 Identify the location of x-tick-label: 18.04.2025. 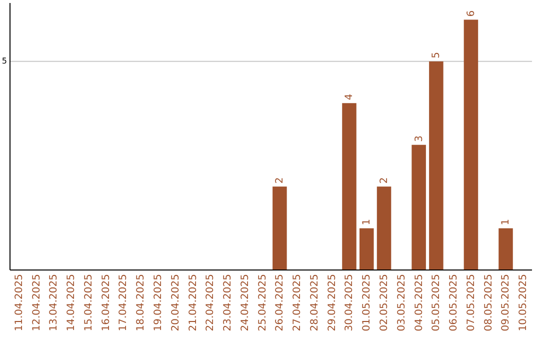
(141, 303).